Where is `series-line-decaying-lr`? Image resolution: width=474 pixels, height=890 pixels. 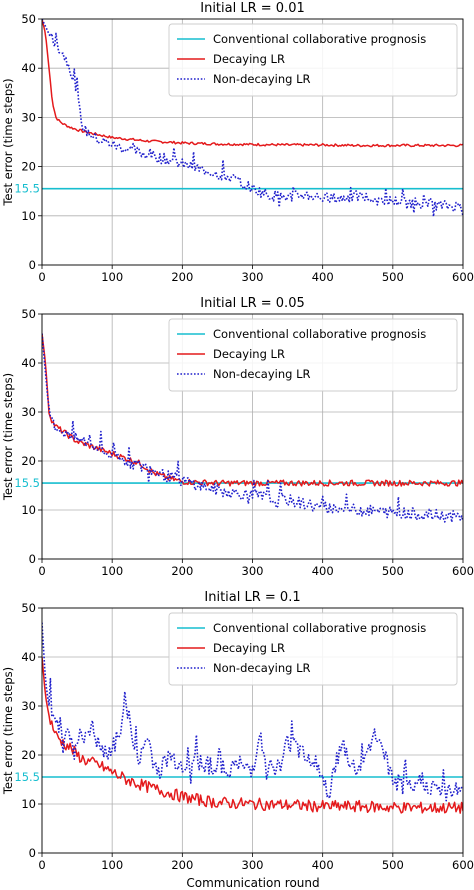 series-line-decaying-lr is located at coordinates (252, 83).